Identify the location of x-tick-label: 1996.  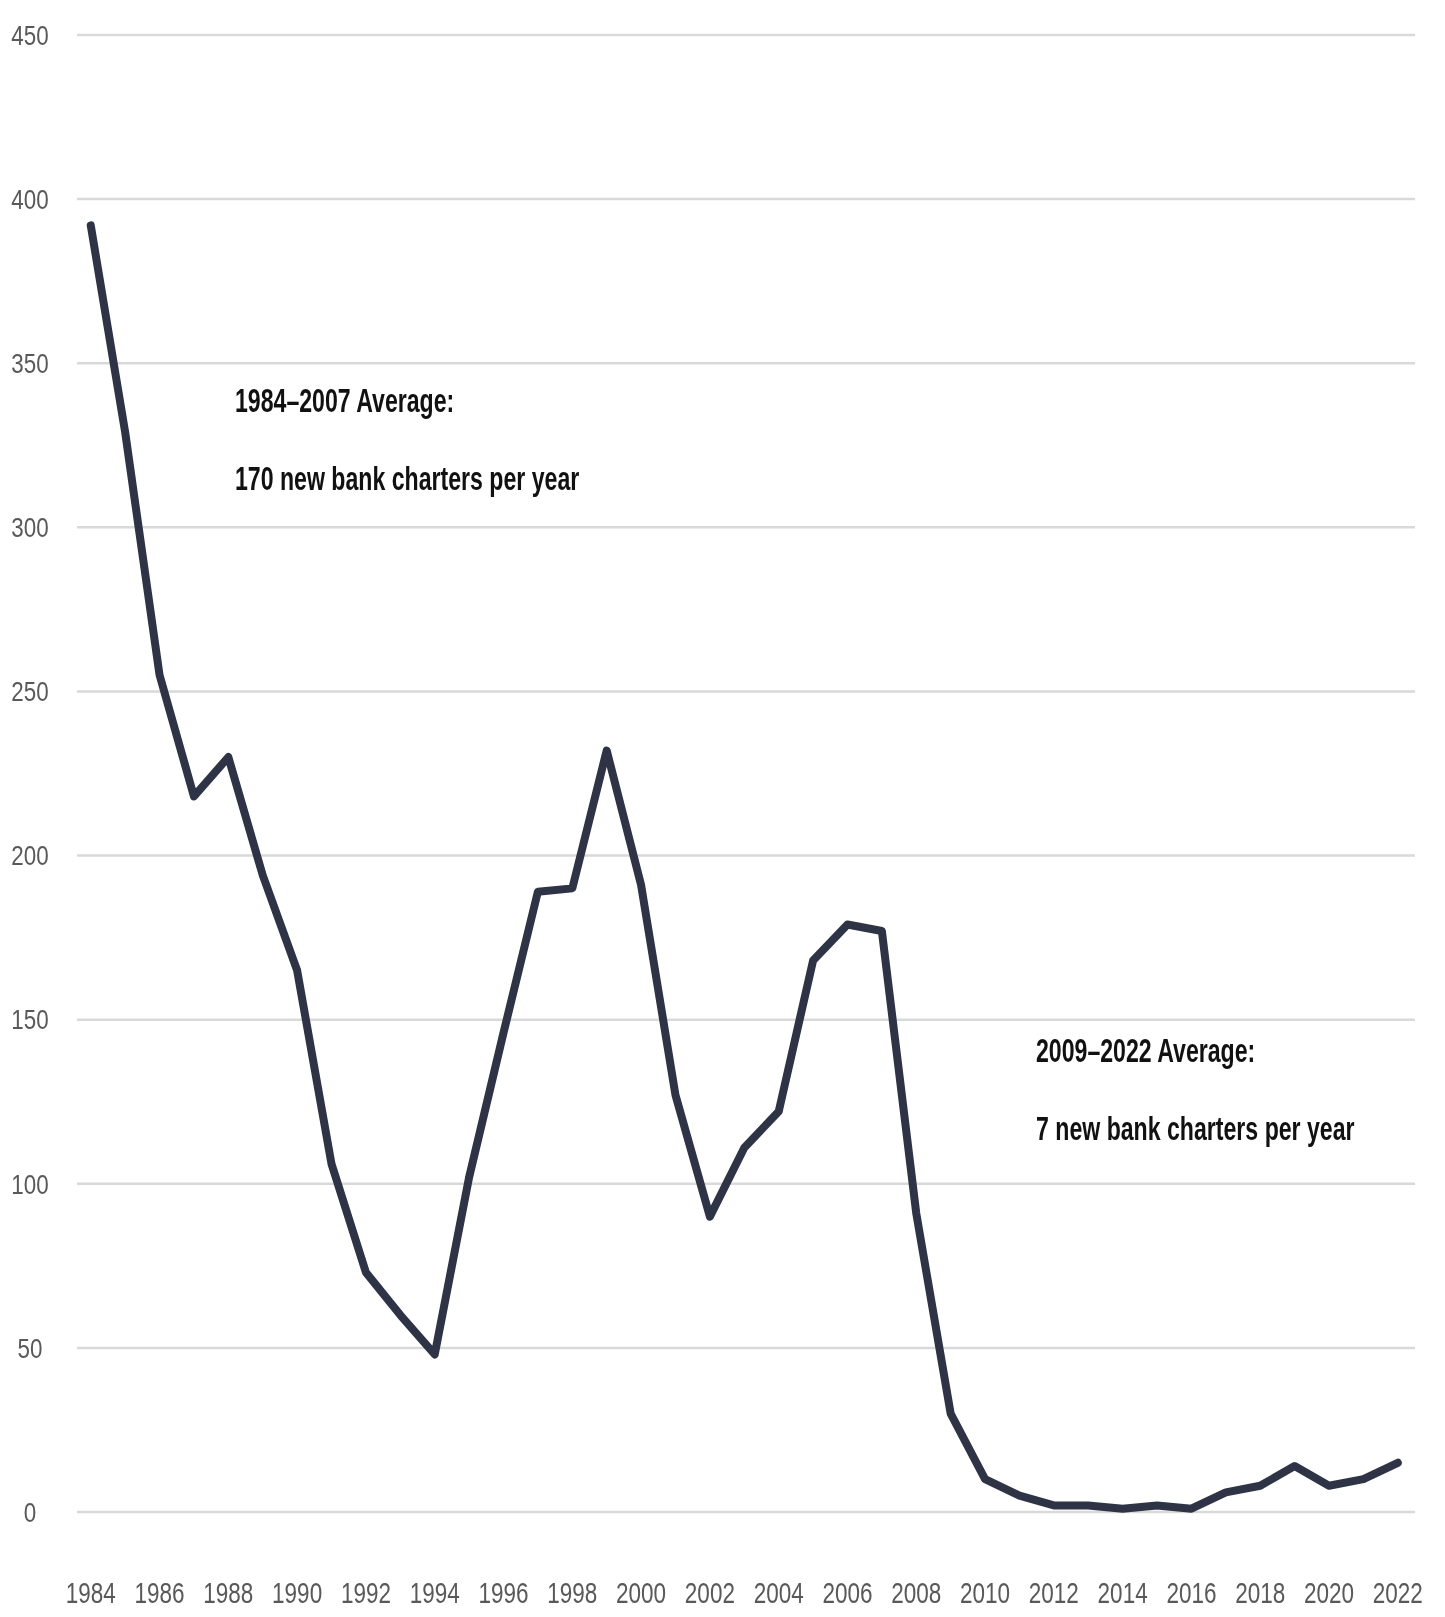
(503, 1592).